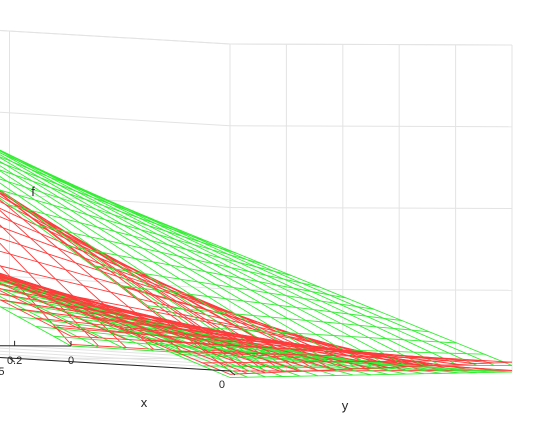  I want to click on tick-layer: 00.511.5200.5100.20.40.60.81, so click(118, 365).